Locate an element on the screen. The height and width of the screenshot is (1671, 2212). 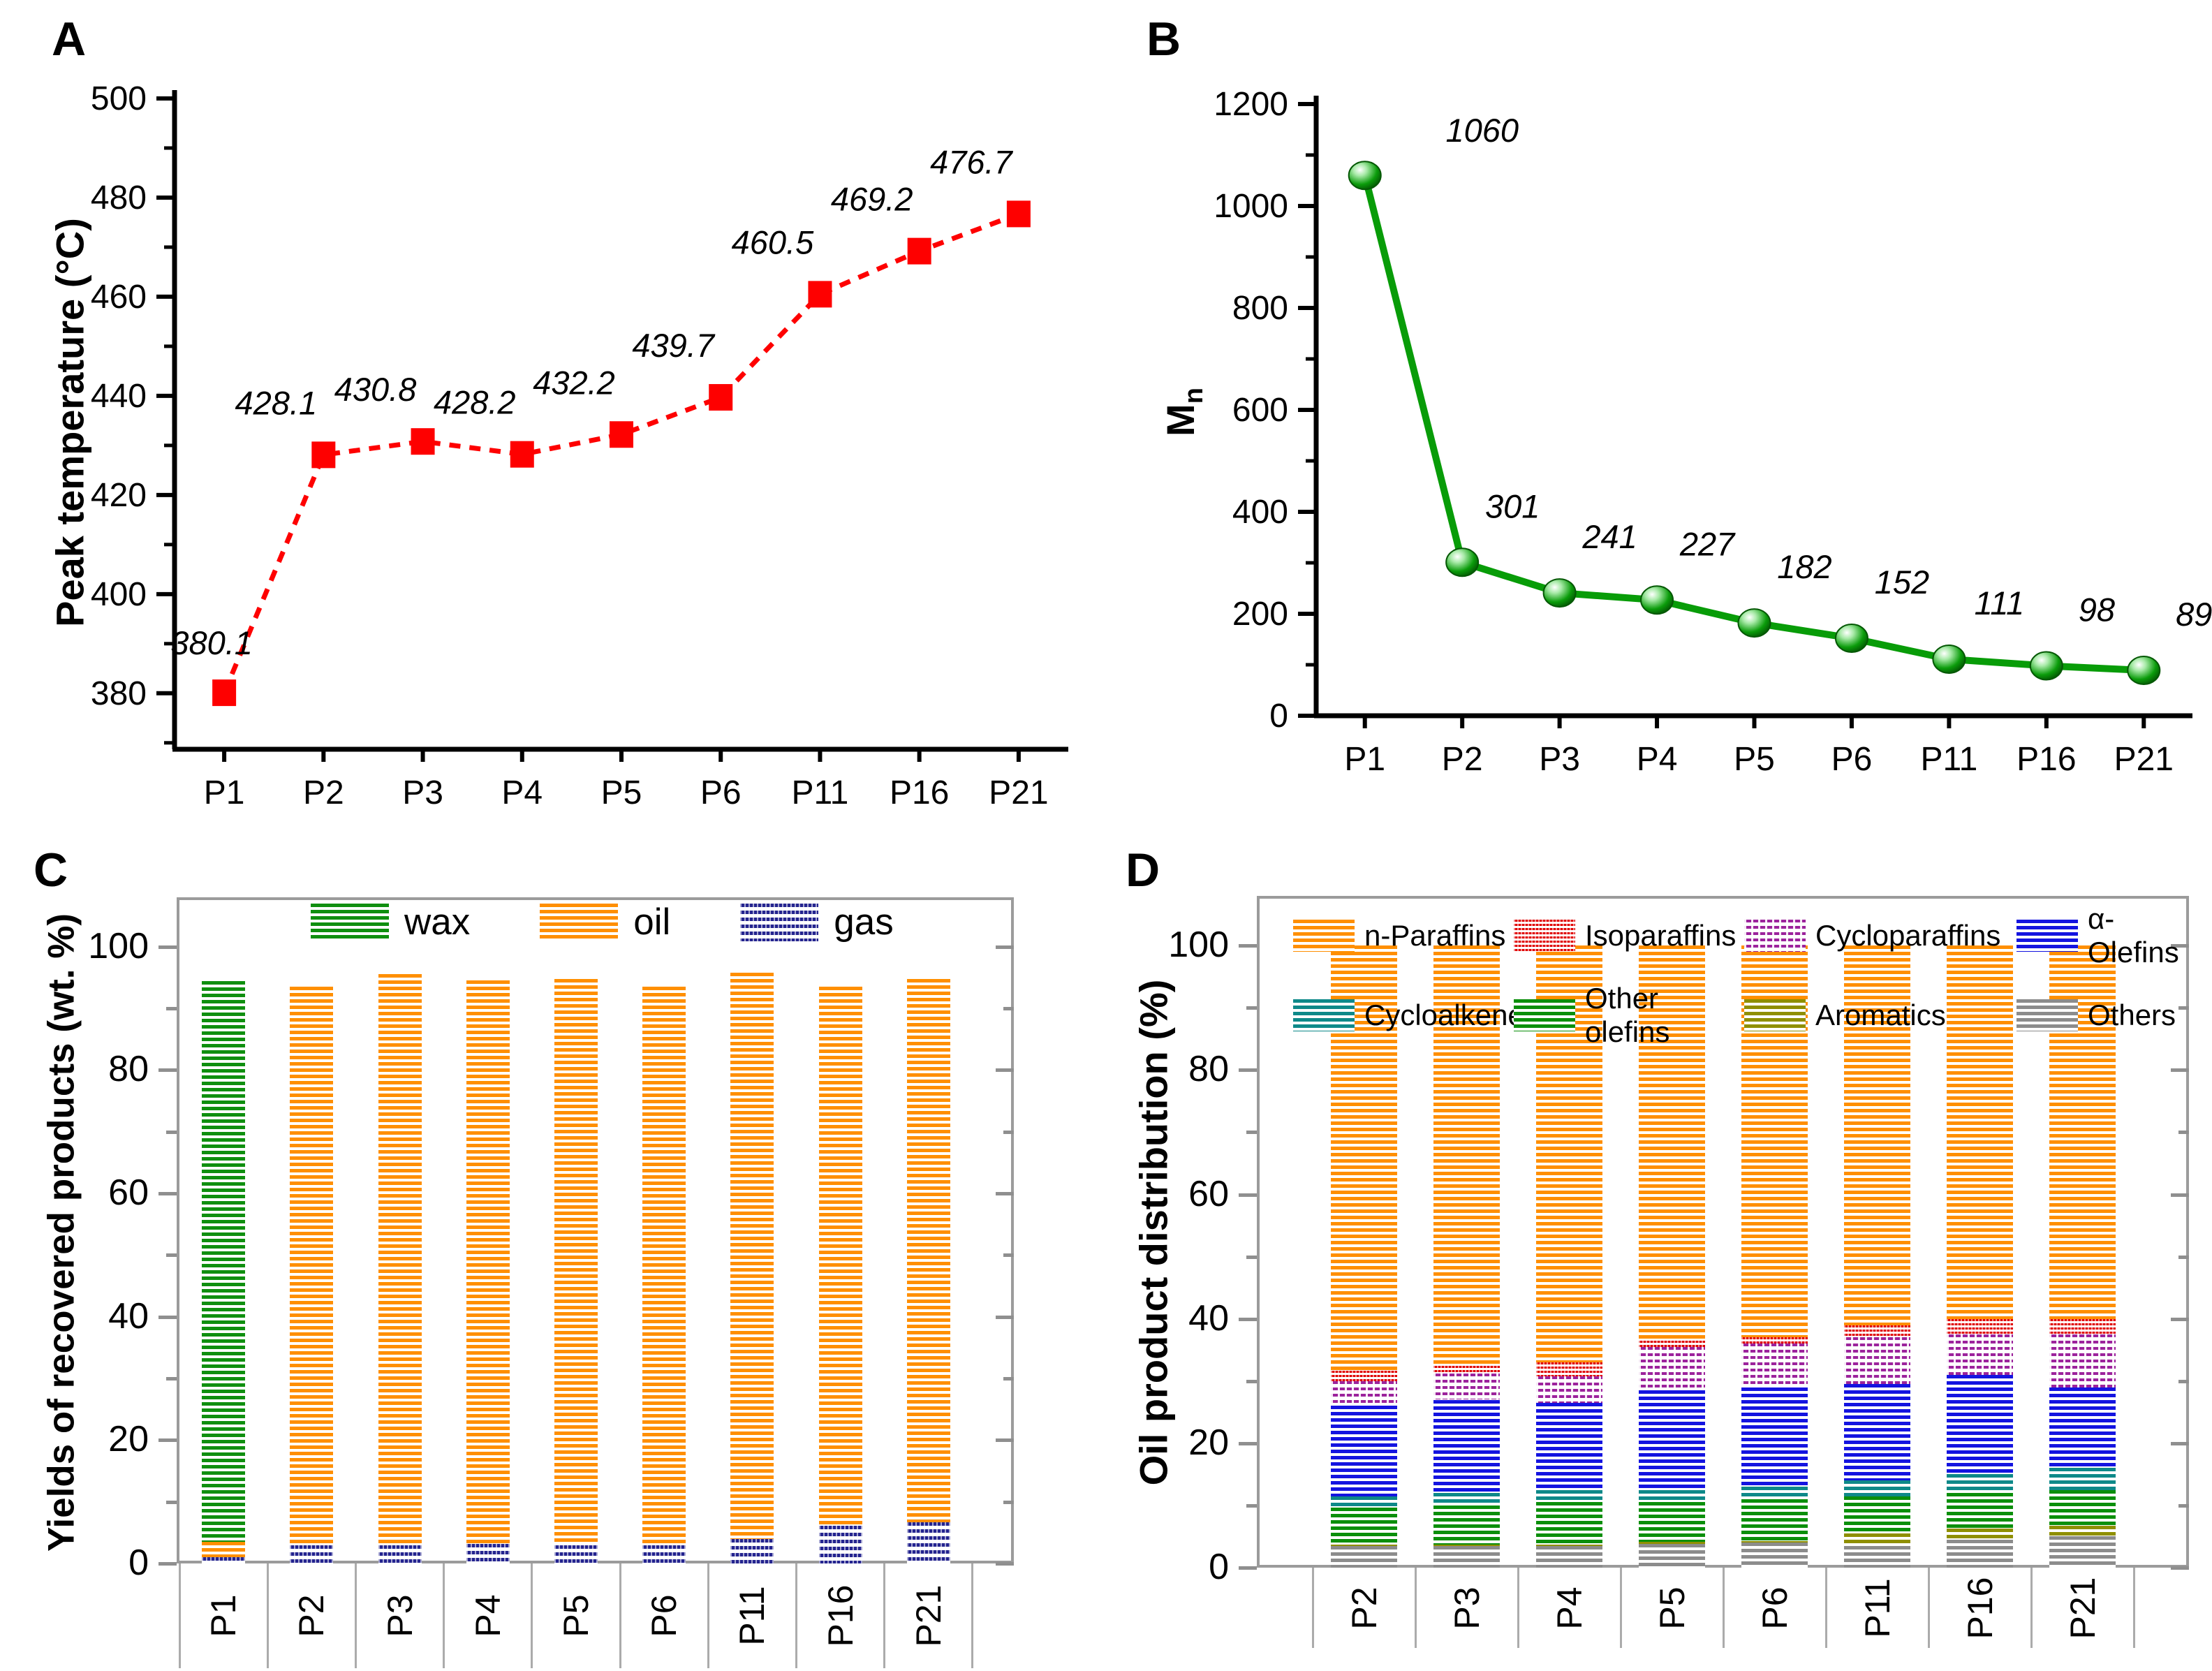
panel-c-legend: wax oil gas is located at coordinates (602, 922).